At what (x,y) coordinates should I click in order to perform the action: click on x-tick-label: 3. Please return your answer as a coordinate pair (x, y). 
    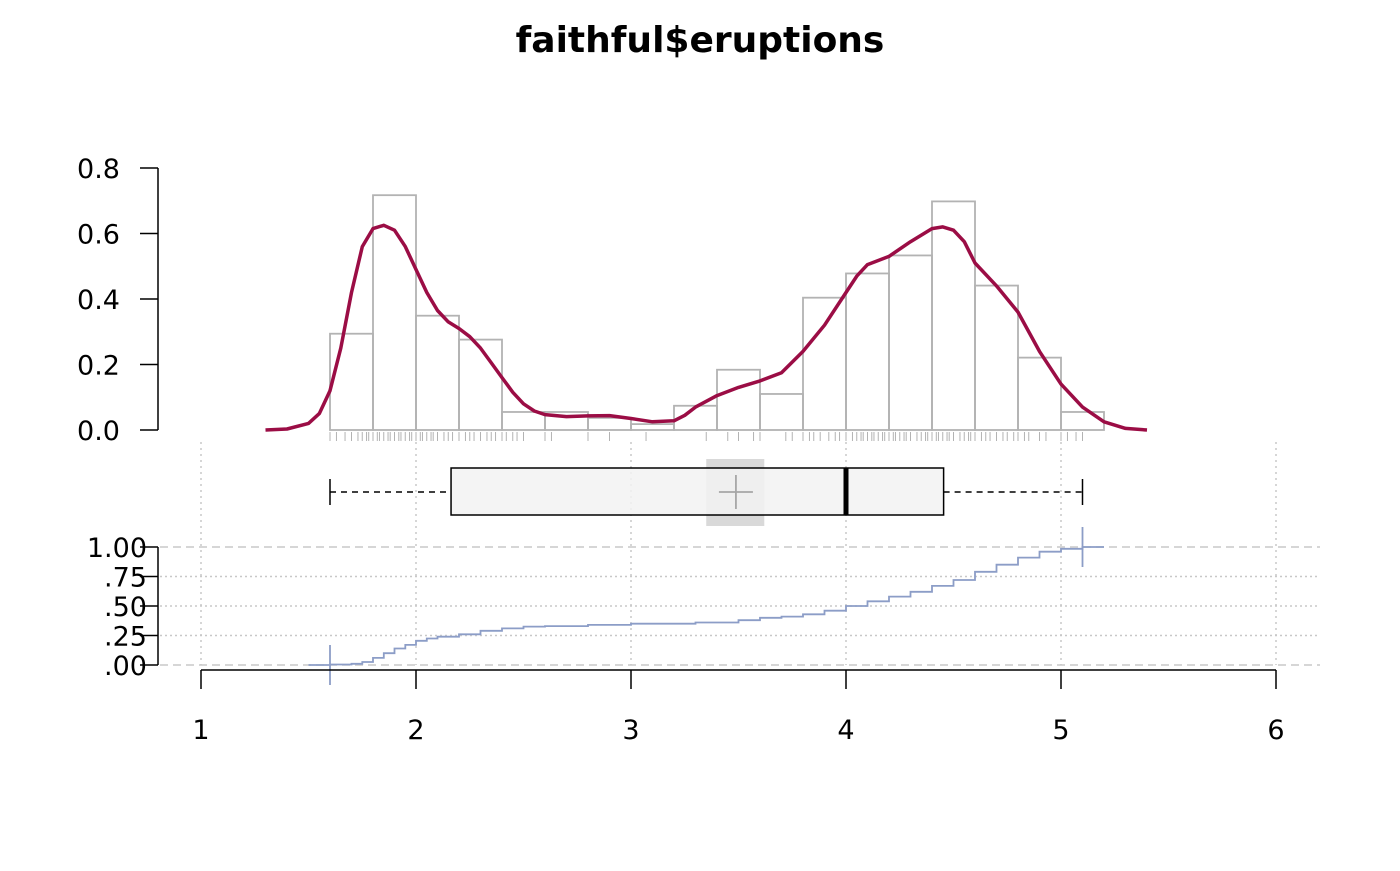
    Looking at the image, I should click on (630, 730).